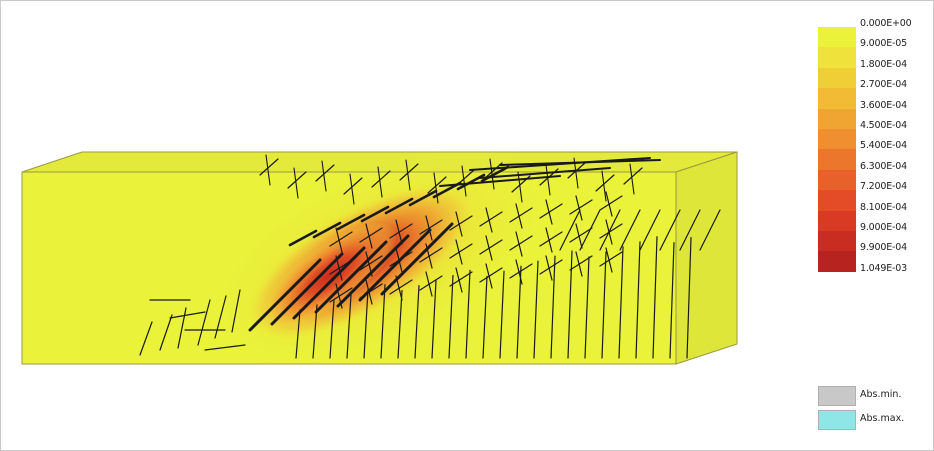 Image resolution: width=934 pixels, height=451 pixels. I want to click on legend-entry: 4.500E-04, so click(876, 135).